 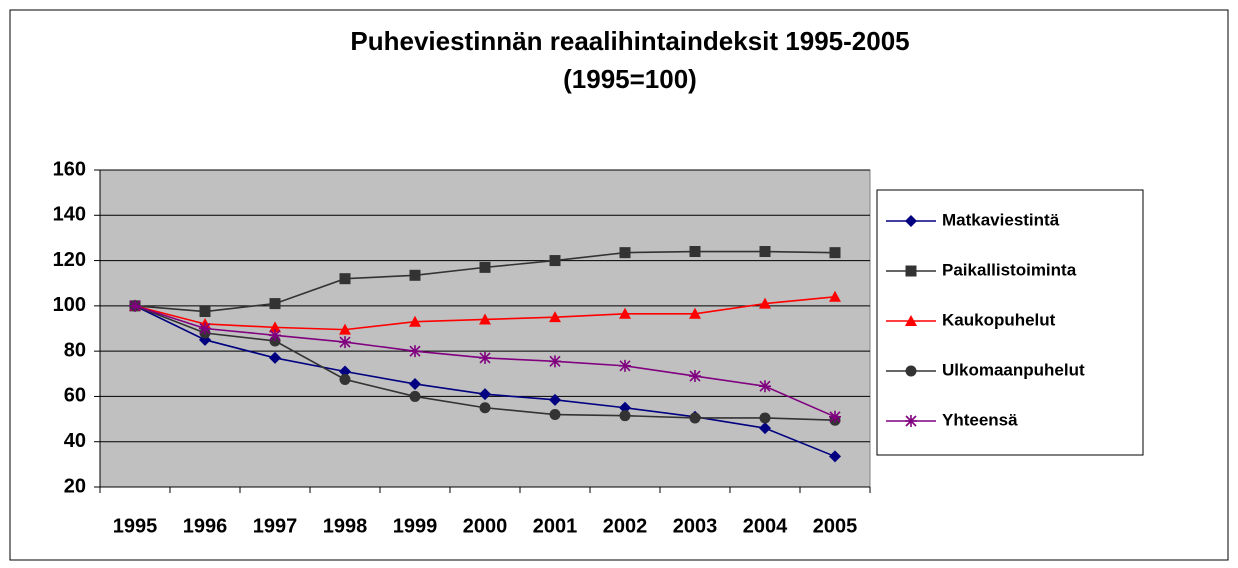 What do you see at coordinates (205, 526) in the screenshot?
I see `x-tick-label: 1996` at bounding box center [205, 526].